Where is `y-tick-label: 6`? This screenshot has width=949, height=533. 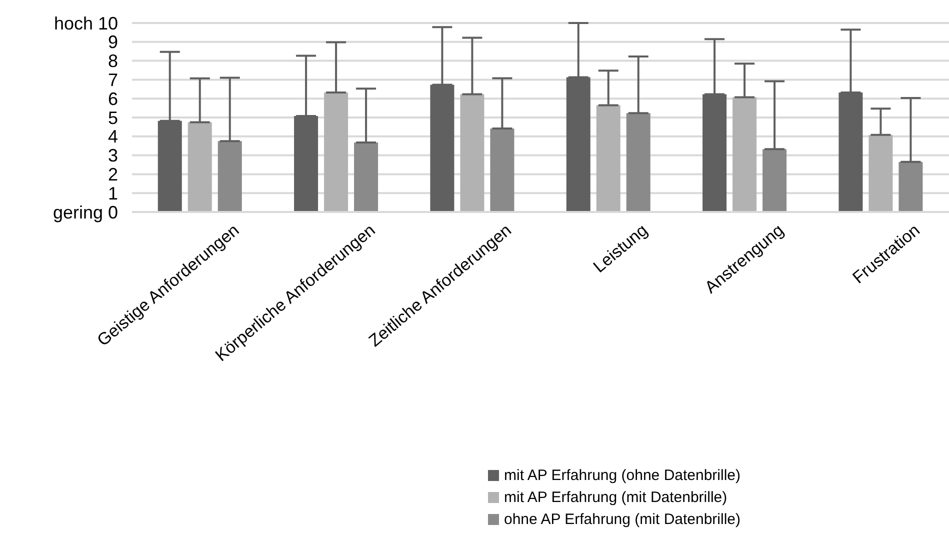 y-tick-label: 6 is located at coordinates (113, 98).